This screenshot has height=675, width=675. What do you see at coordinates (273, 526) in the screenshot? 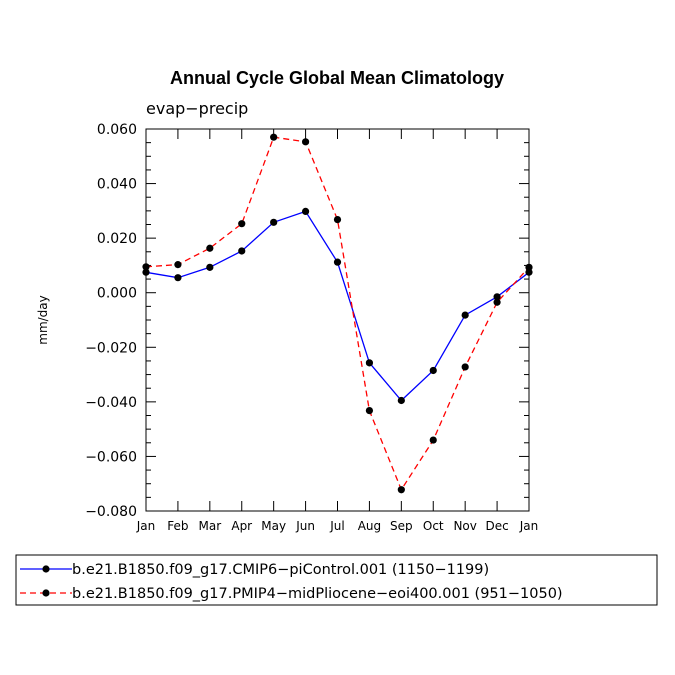
I see `x-tick-label: May` at bounding box center [273, 526].